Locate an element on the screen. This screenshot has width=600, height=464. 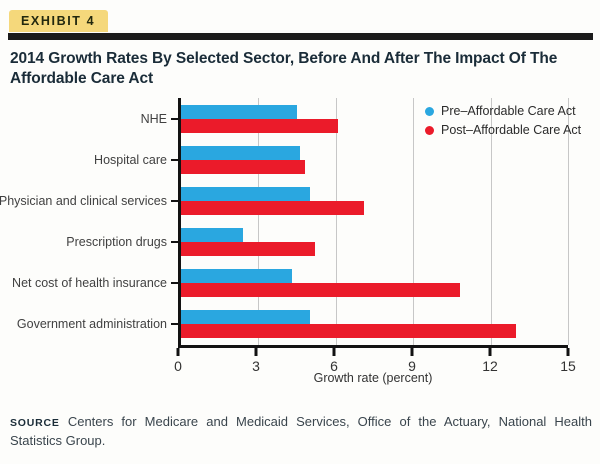
legend-label-post: Post–Affordable Care Act is located at coordinates (511, 130).